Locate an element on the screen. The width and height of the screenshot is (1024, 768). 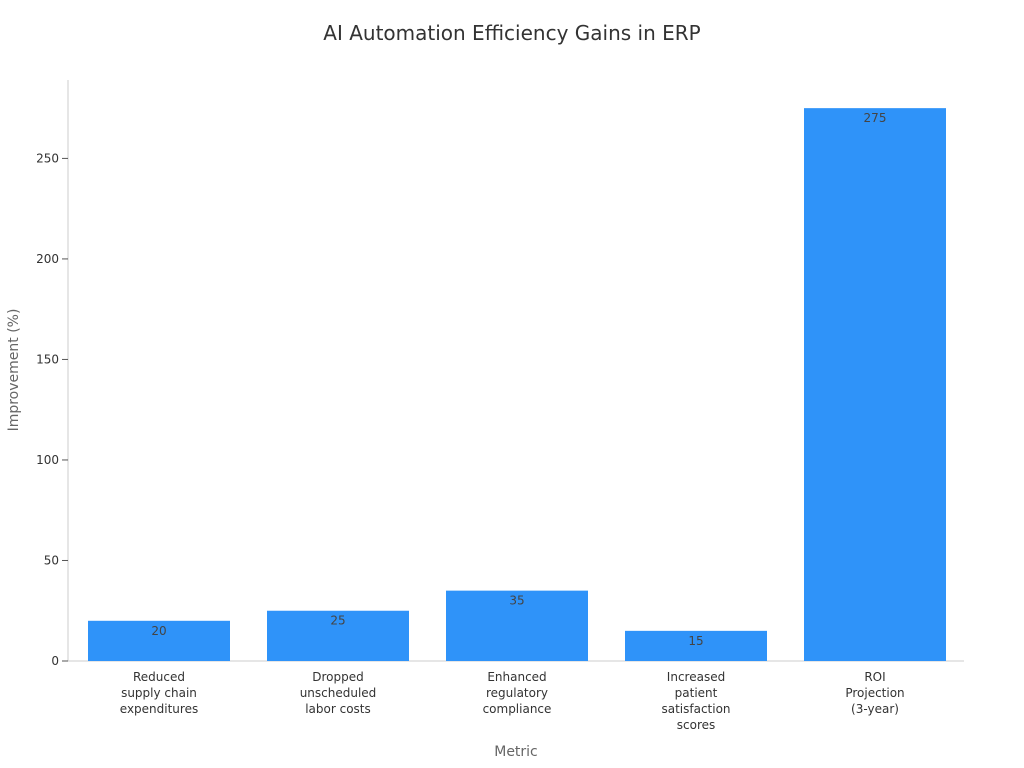
bar-data-label: 15 is located at coordinates (695, 641).